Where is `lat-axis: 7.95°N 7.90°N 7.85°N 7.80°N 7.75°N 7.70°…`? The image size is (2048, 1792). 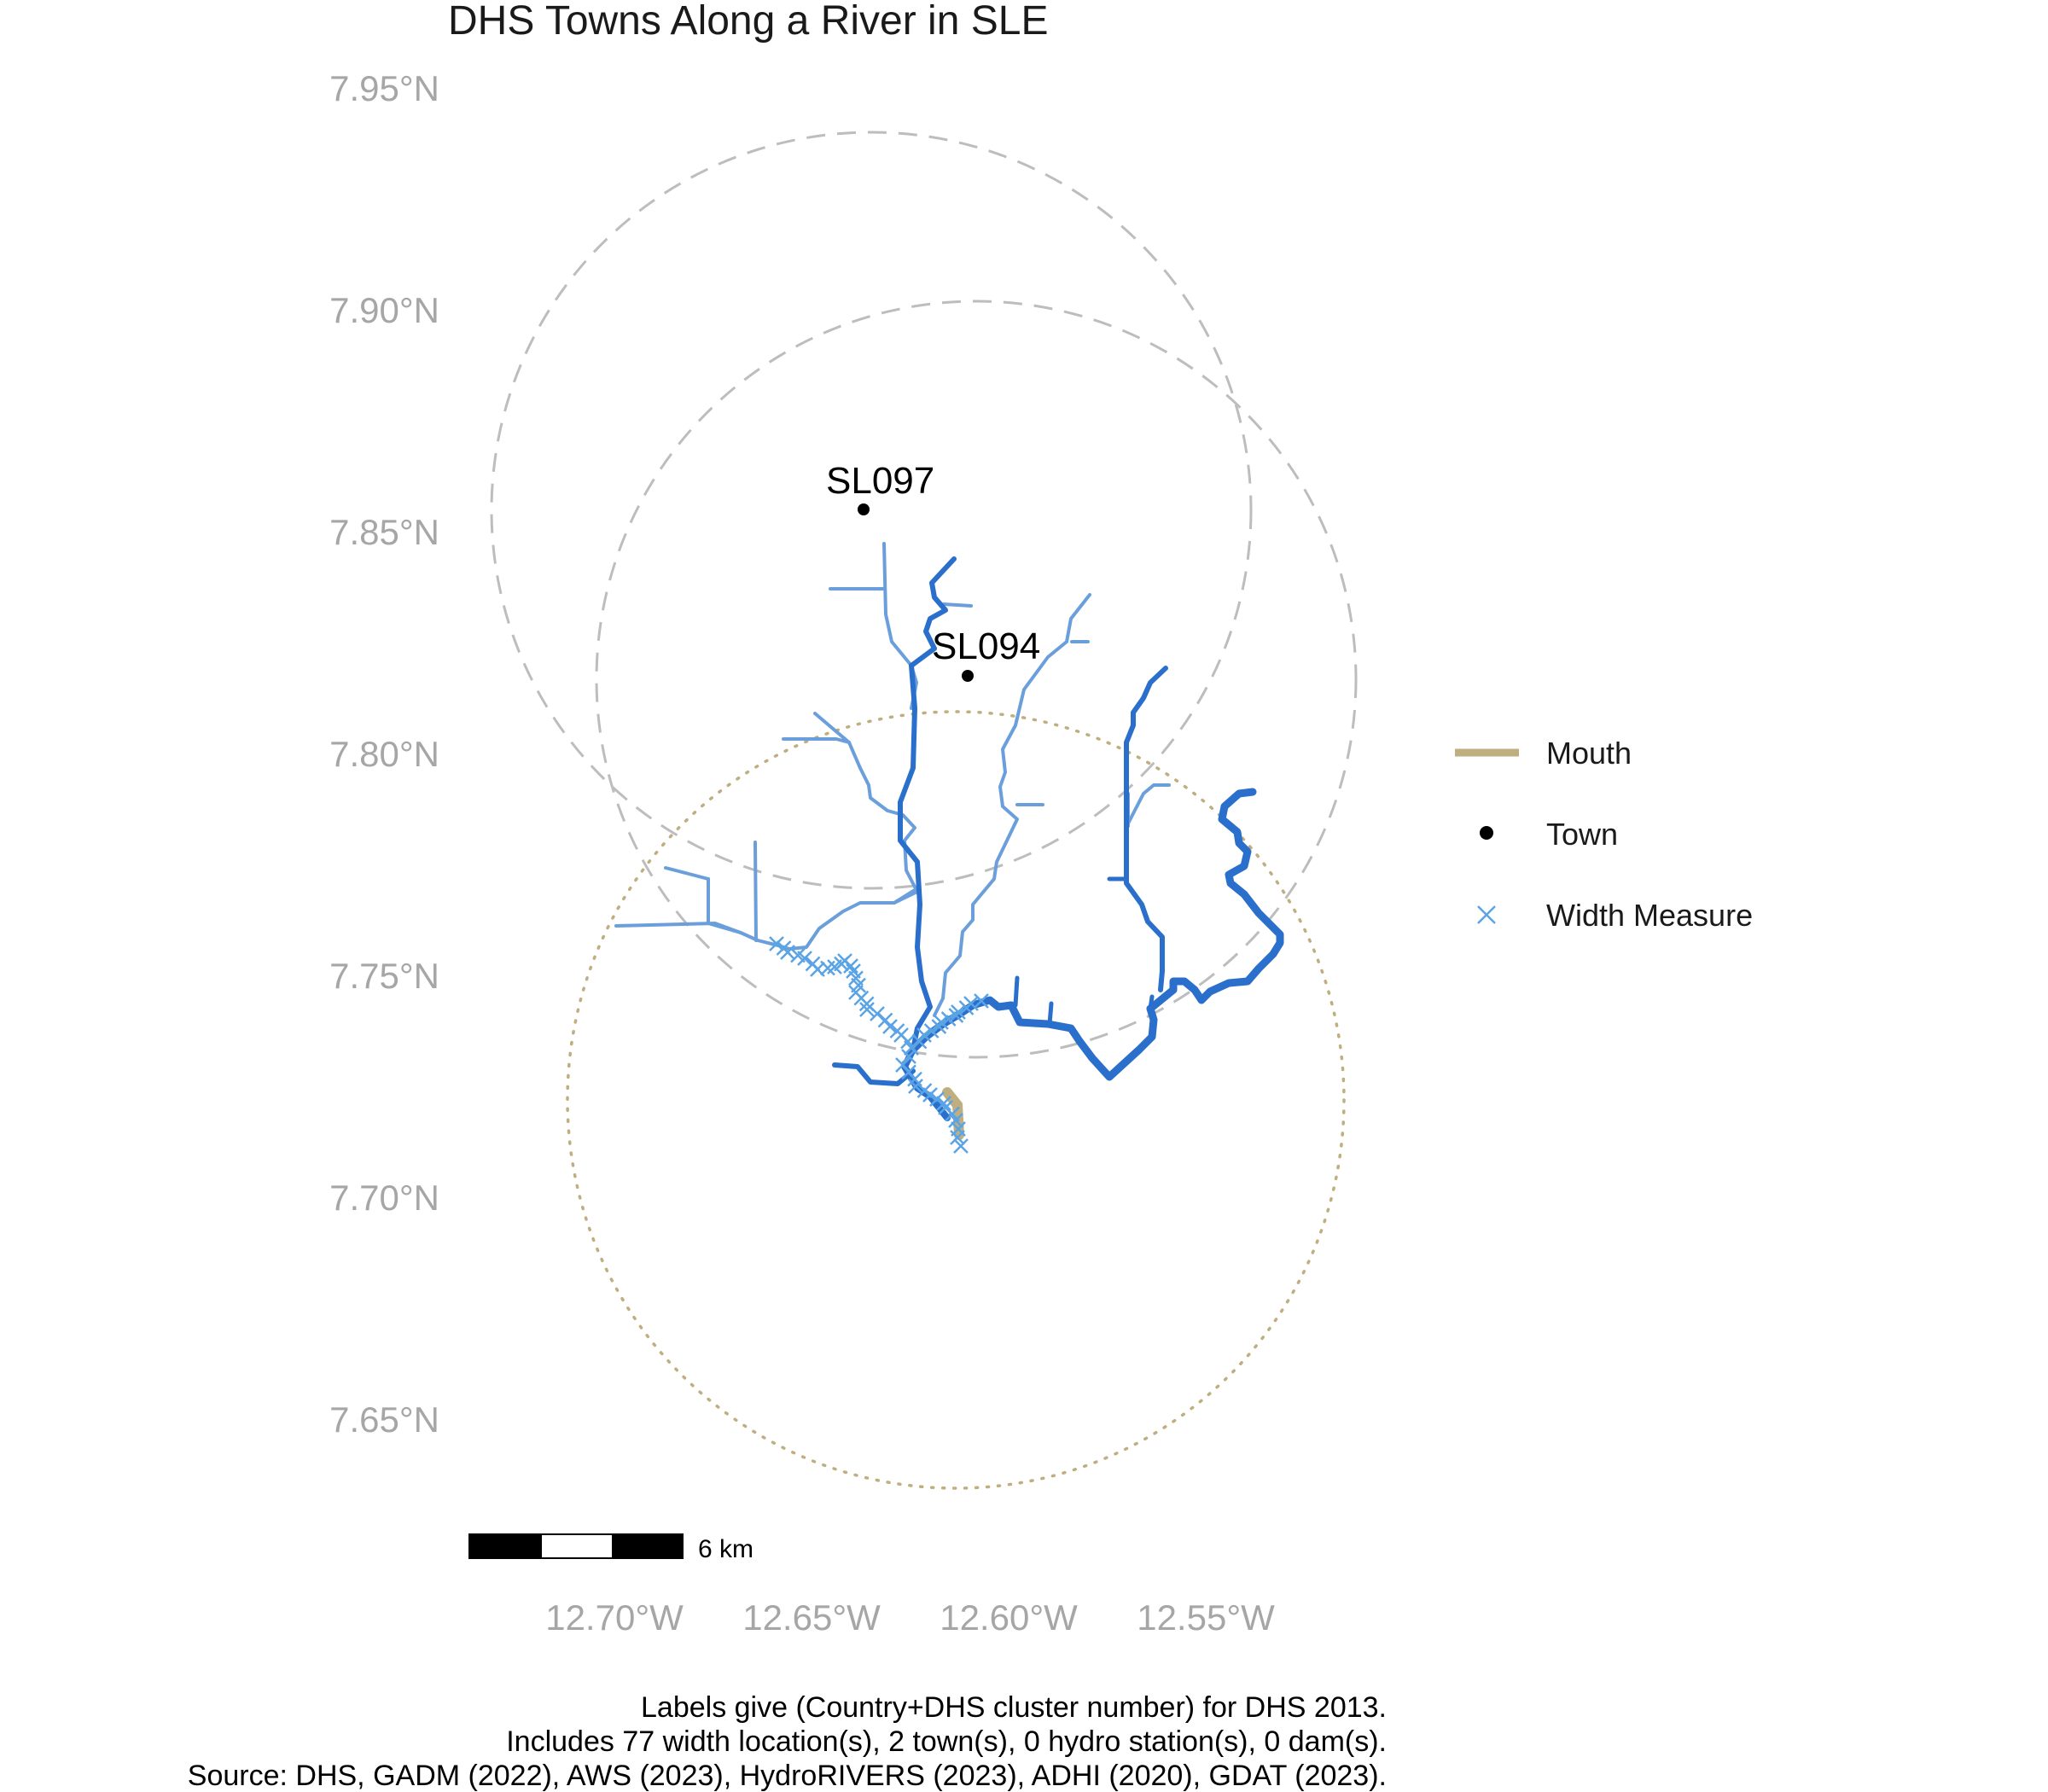
lat-axis: 7.95°N 7.90°N 7.85°N 7.80°N 7.75°N 7.70°… is located at coordinates (384, 754).